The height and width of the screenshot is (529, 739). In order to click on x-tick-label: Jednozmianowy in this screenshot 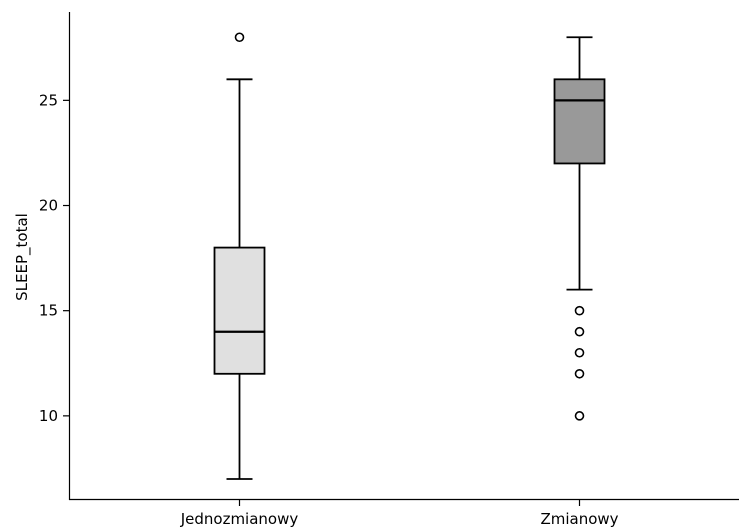, I will do `click(239, 519)`.